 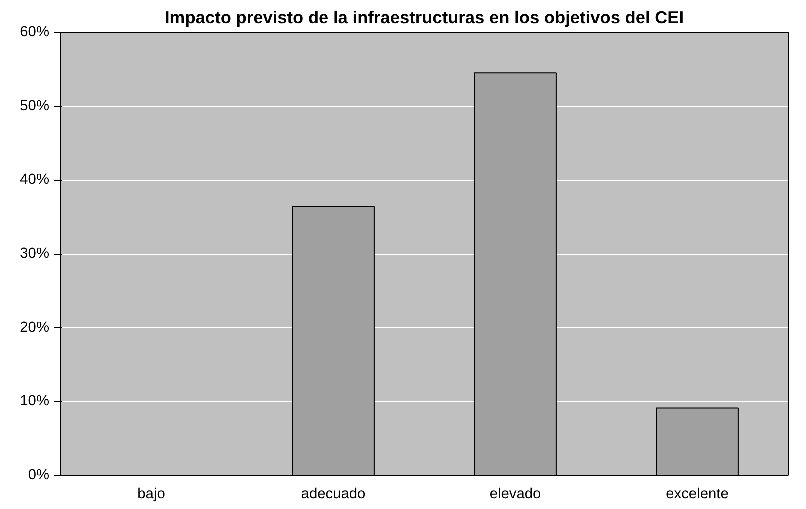 I want to click on chart-title: Impacto previsto de la infraestructuras en los objetivos del CEI, so click(x=424, y=18).